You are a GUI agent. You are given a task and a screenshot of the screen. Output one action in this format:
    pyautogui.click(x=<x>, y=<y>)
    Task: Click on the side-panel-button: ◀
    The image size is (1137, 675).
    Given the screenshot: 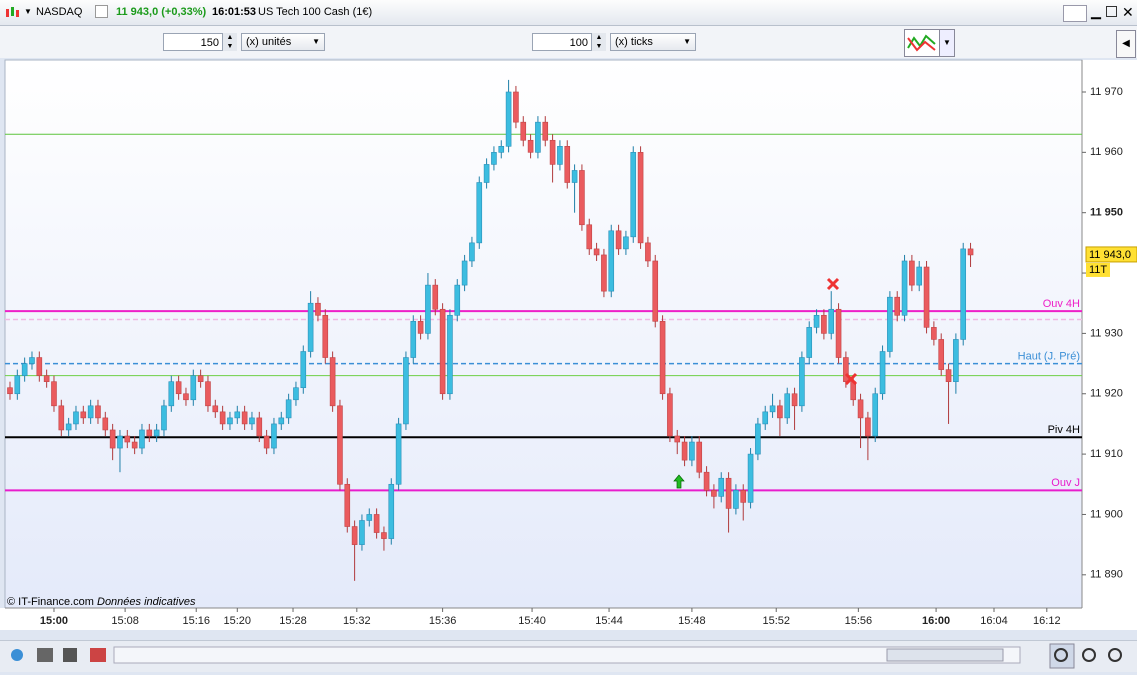 What is the action you would take?
    pyautogui.click(x=1126, y=44)
    